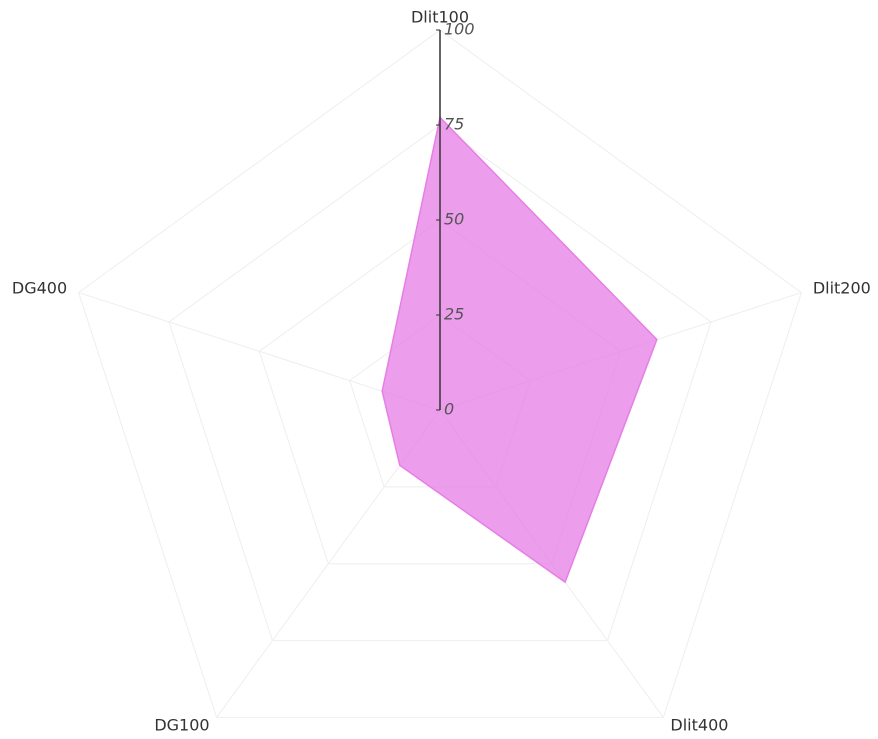 The image size is (878, 739). Describe the element at coordinates (259, 351) in the screenshot. I see `grid-spoke` at that location.